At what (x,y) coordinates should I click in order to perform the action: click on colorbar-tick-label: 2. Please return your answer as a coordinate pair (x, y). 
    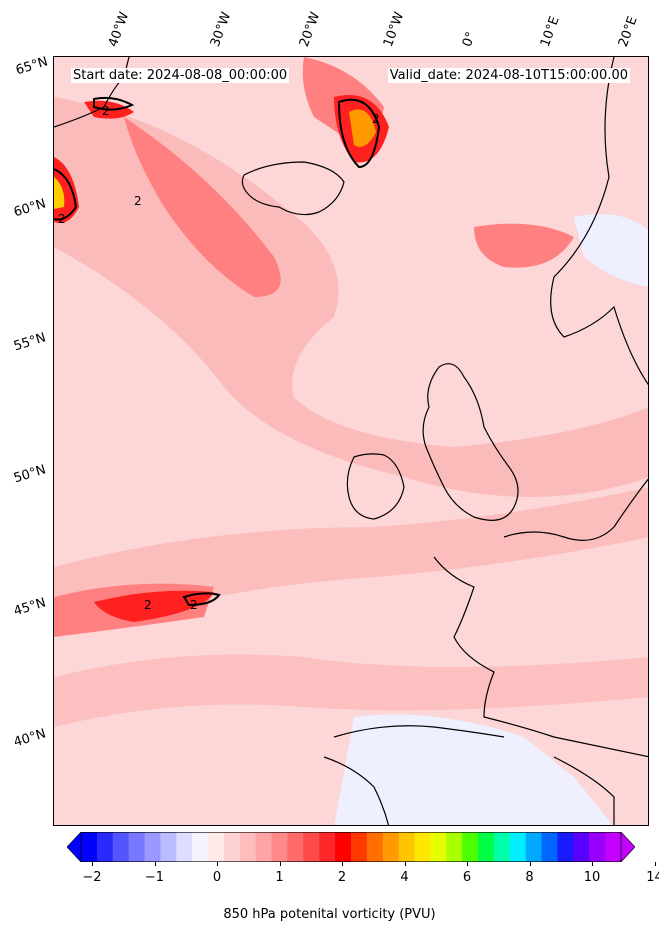
    Looking at the image, I should click on (342, 877).